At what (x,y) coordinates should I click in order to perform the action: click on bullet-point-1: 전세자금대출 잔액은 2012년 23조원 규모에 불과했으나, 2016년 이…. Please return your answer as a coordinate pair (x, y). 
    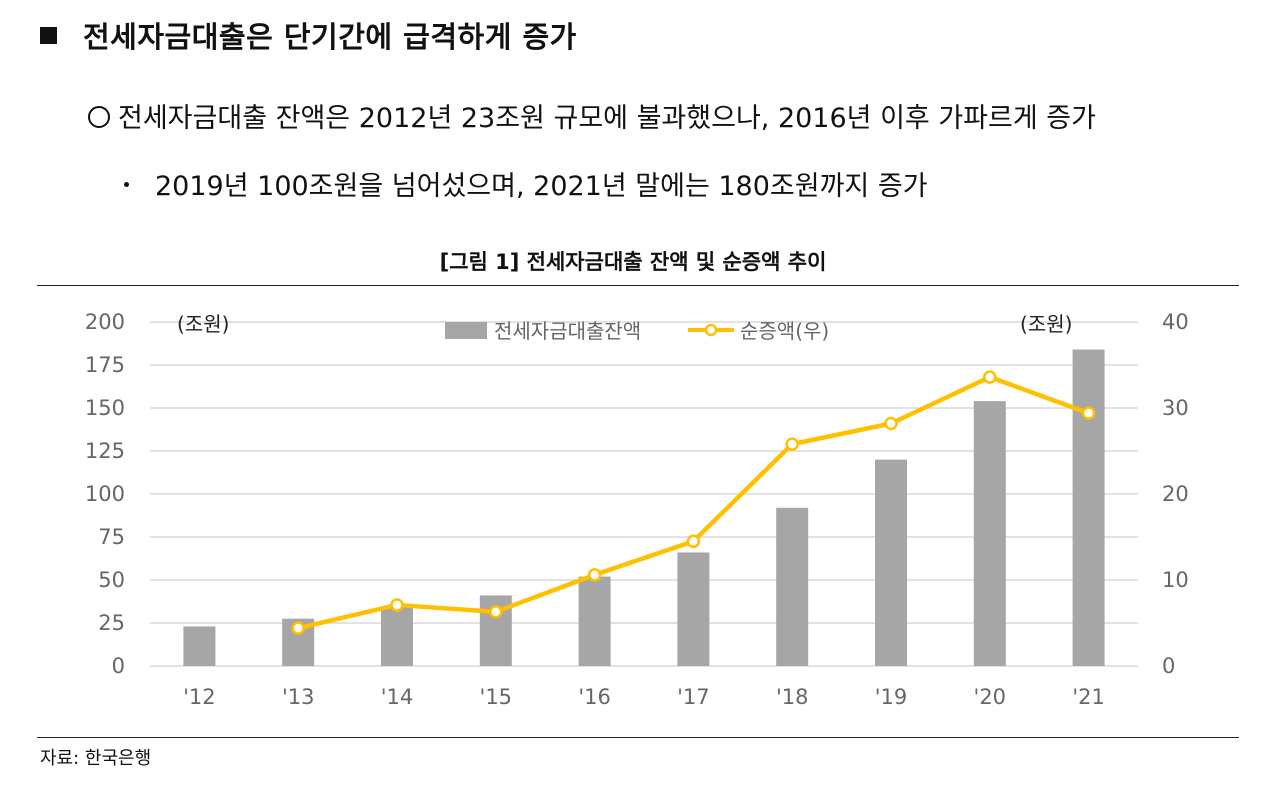
    Looking at the image, I should click on (592, 115).